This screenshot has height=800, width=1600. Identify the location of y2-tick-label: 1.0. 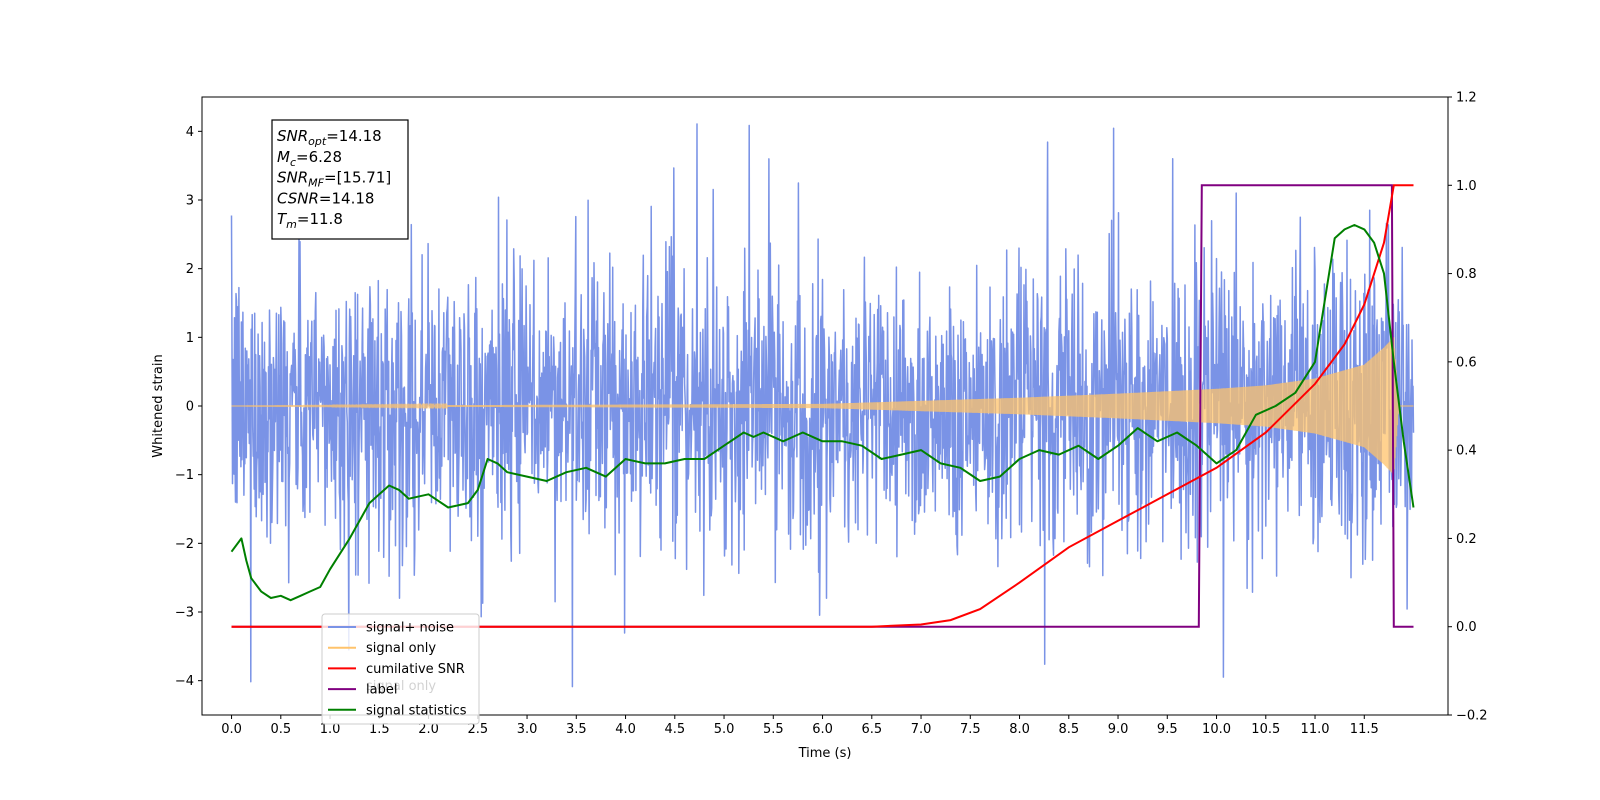
(1466, 186).